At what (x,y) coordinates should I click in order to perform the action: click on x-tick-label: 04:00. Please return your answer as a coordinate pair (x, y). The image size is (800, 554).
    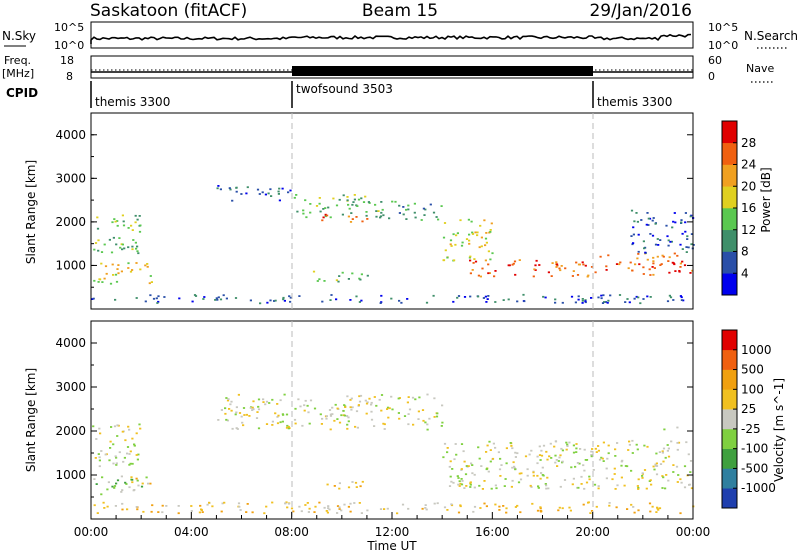
    Looking at the image, I should click on (191, 532).